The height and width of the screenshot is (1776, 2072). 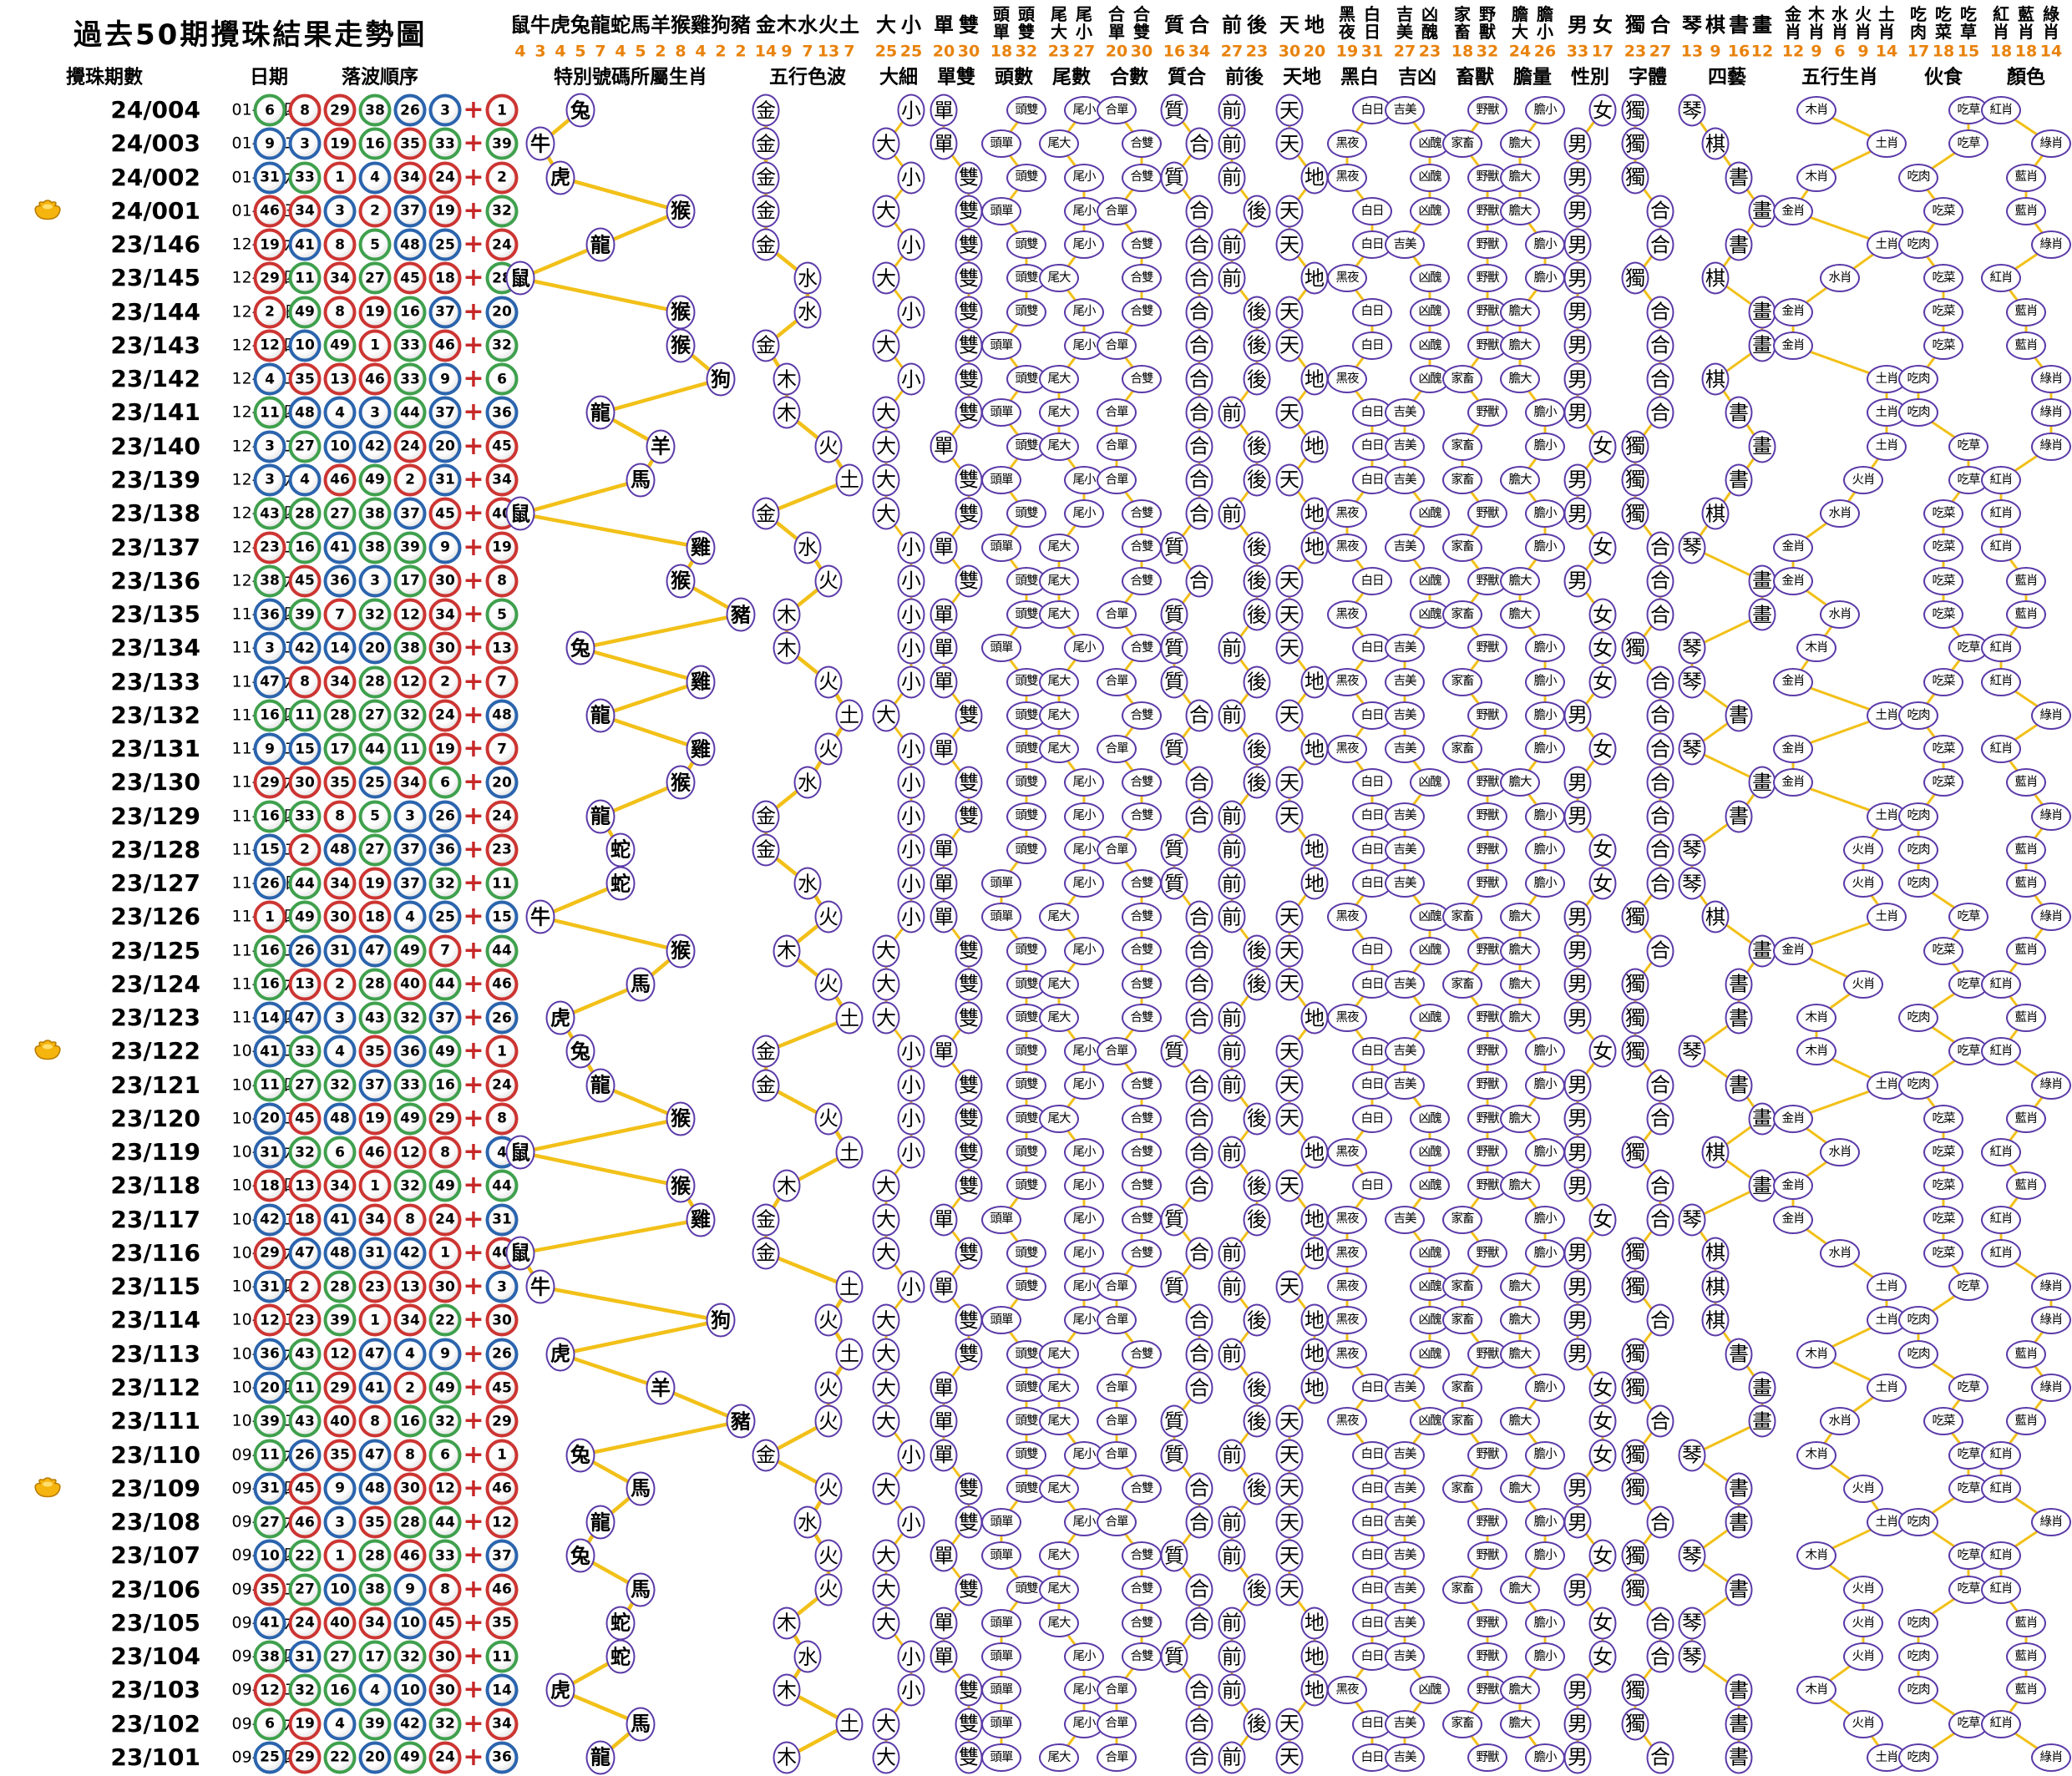 I want to click on col-count-siyi: 12, so click(x=1762, y=51).